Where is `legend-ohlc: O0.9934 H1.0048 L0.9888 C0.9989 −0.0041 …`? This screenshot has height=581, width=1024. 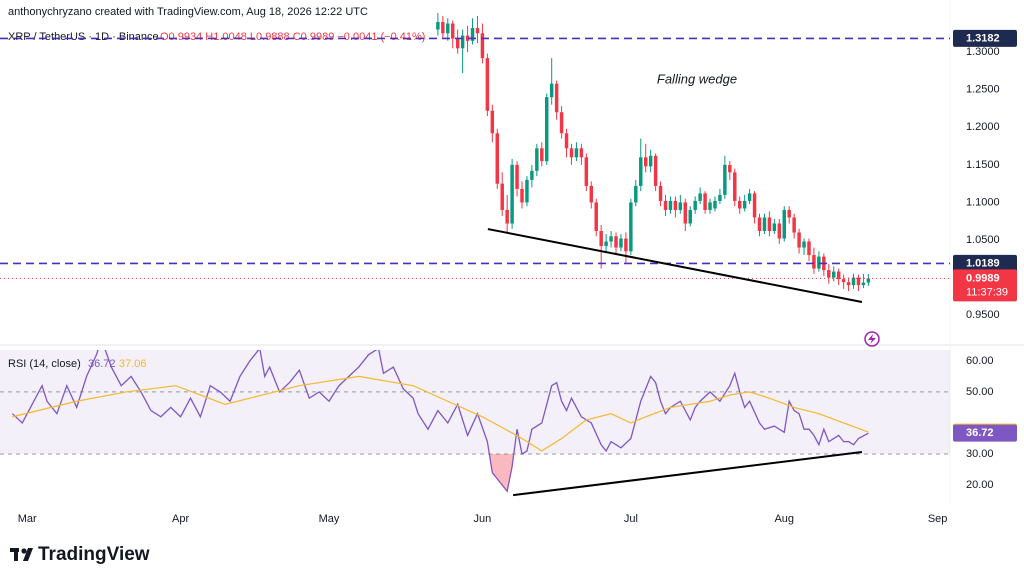
legend-ohlc: O0.9934 H1.0048 L0.9888 C0.9989 −0.0041 … is located at coordinates (292, 37).